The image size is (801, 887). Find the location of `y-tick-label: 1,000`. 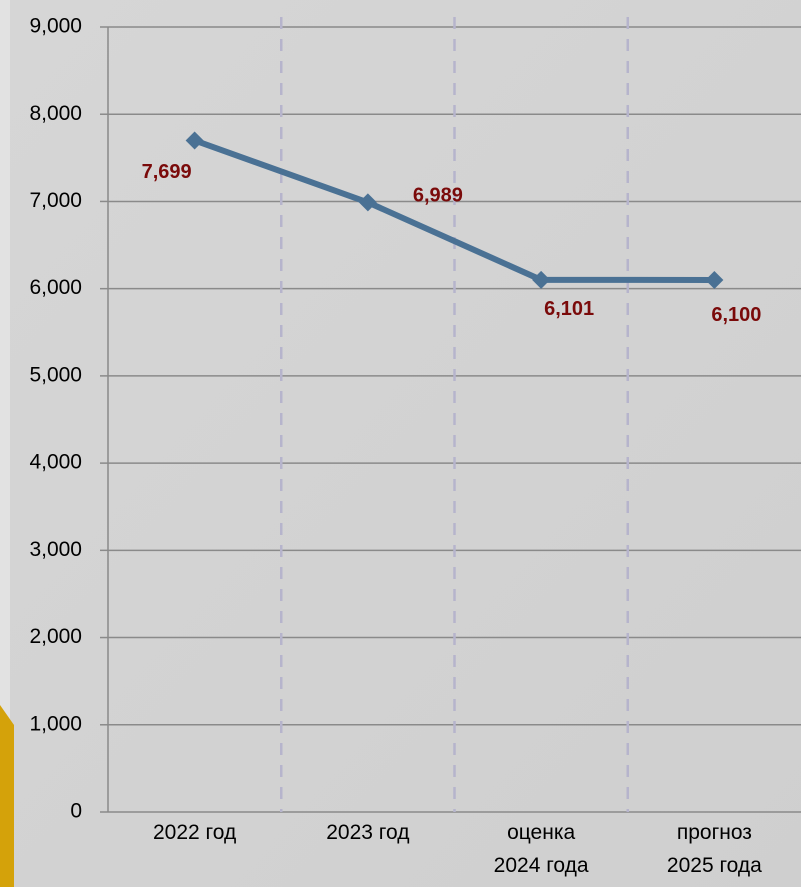

y-tick-label: 1,000 is located at coordinates (55, 723).